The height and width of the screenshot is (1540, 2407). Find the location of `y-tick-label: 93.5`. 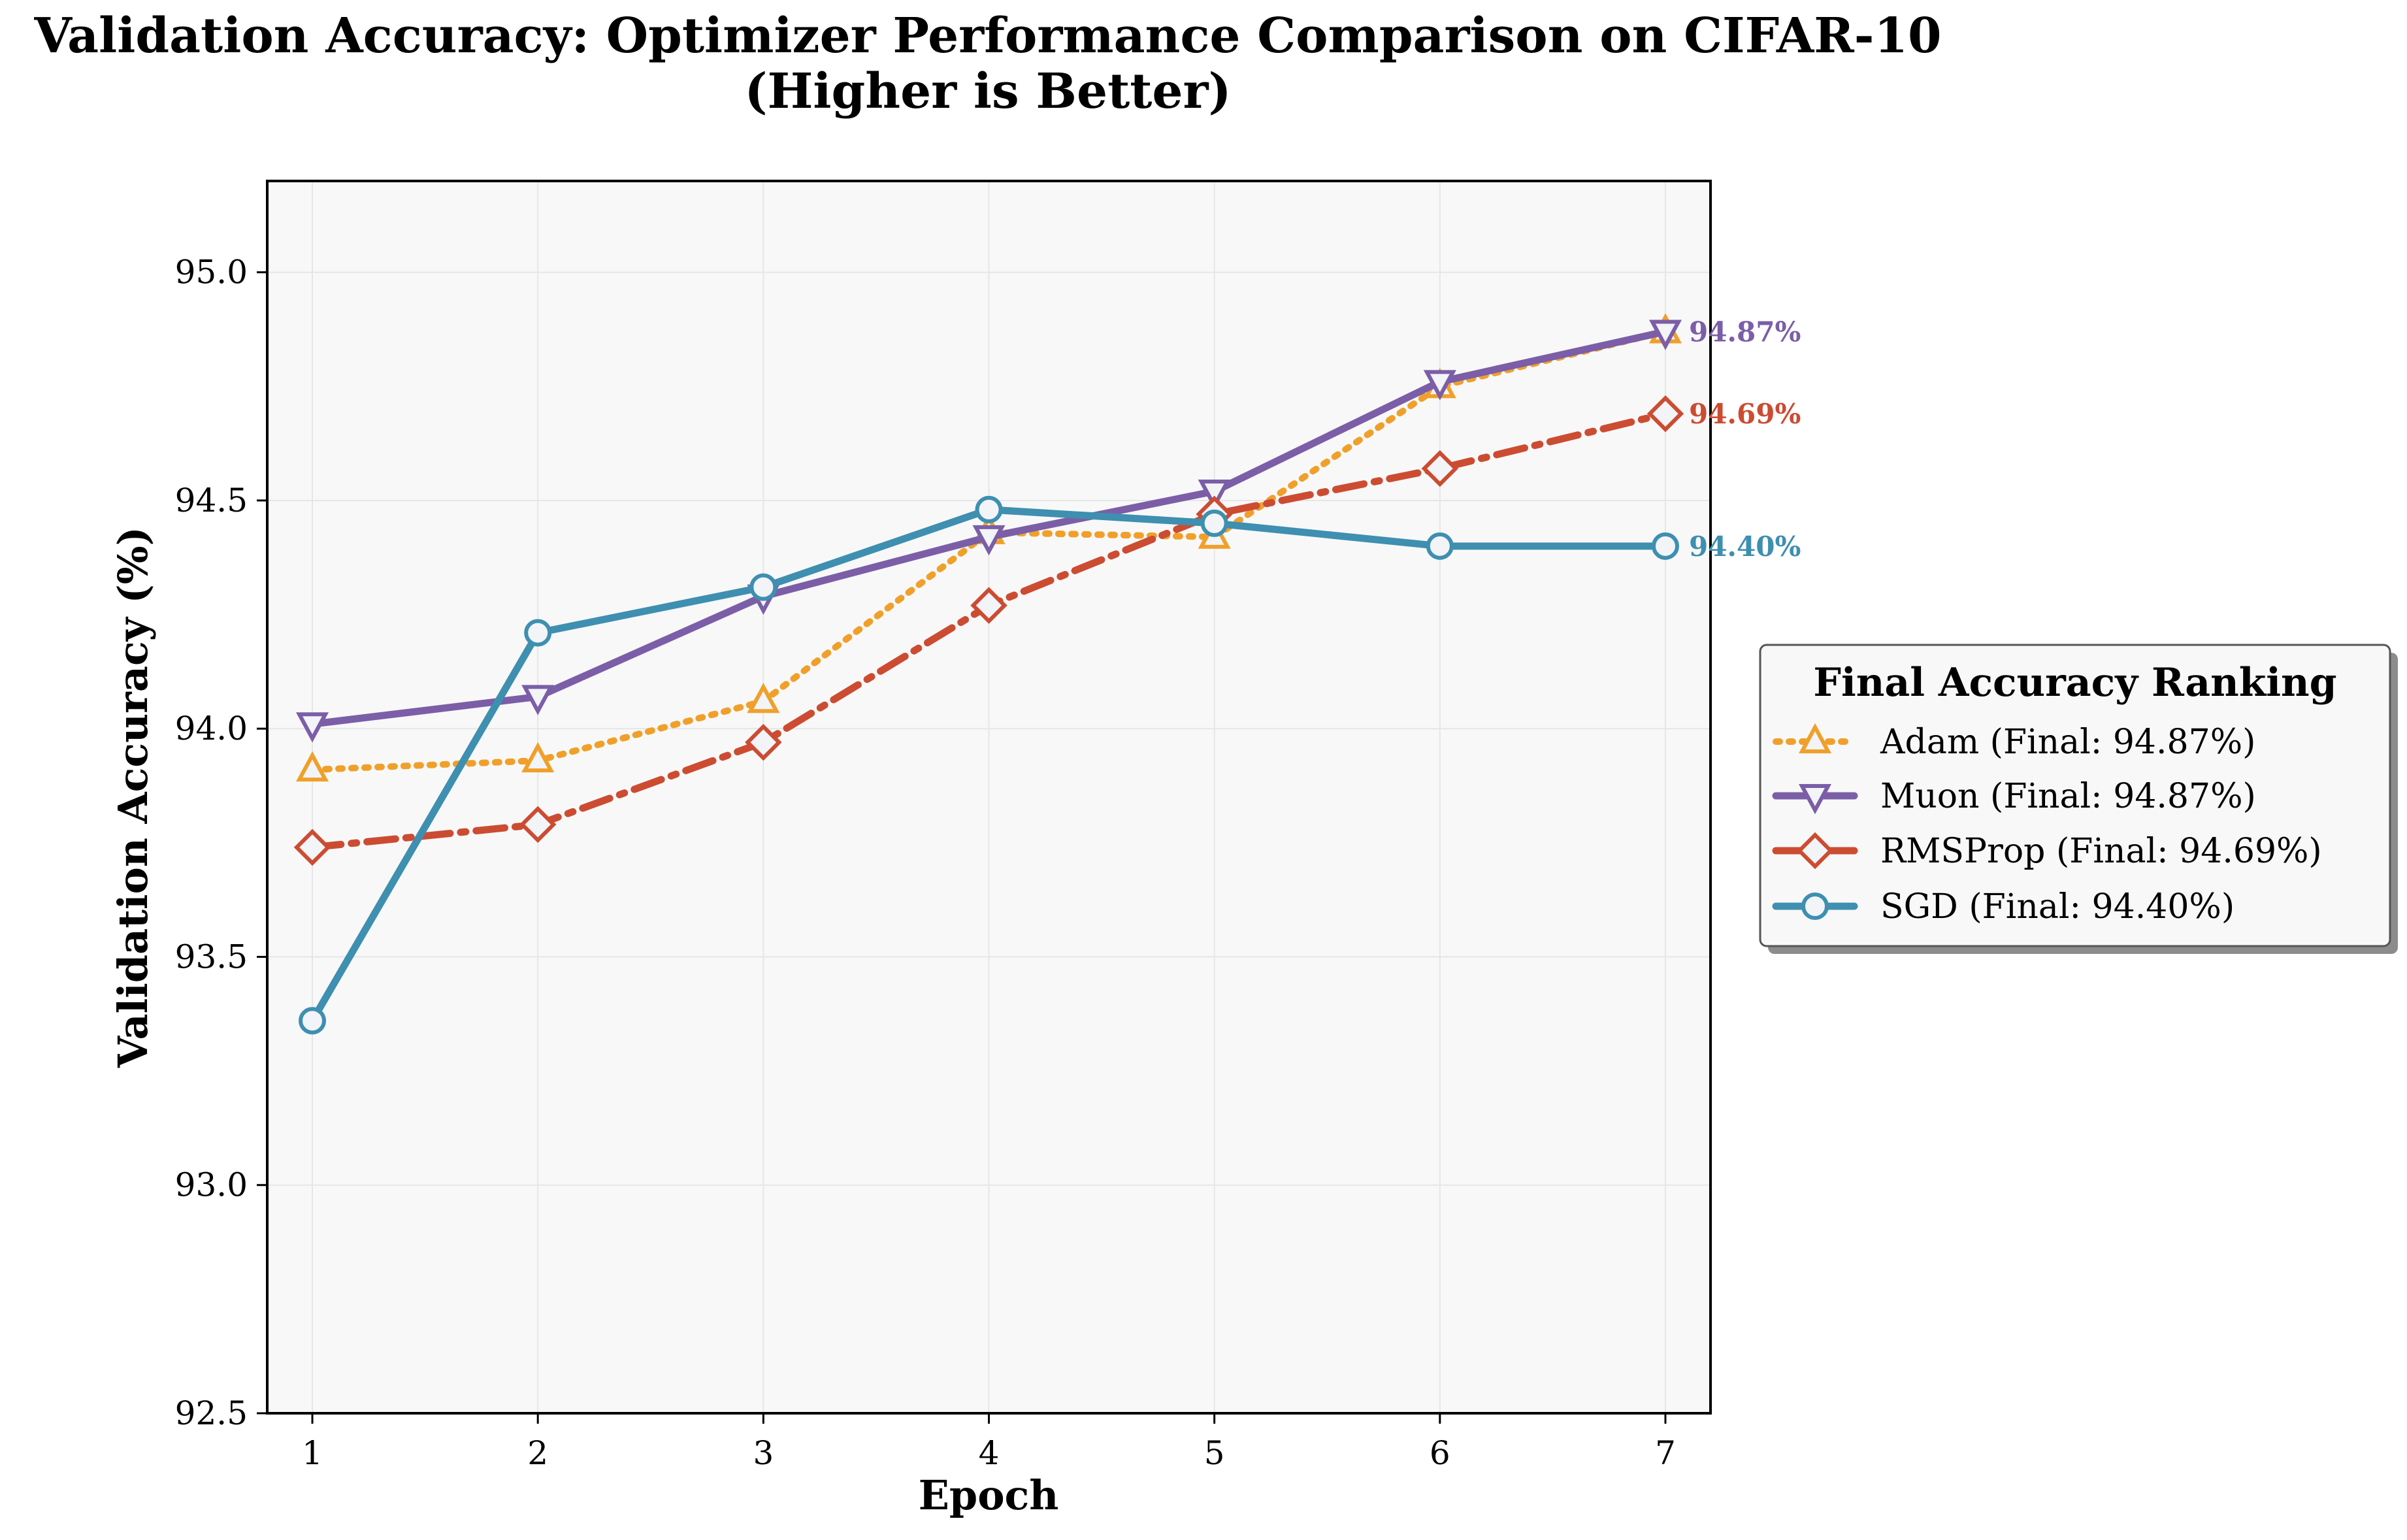

y-tick-label: 93.5 is located at coordinates (211, 956).